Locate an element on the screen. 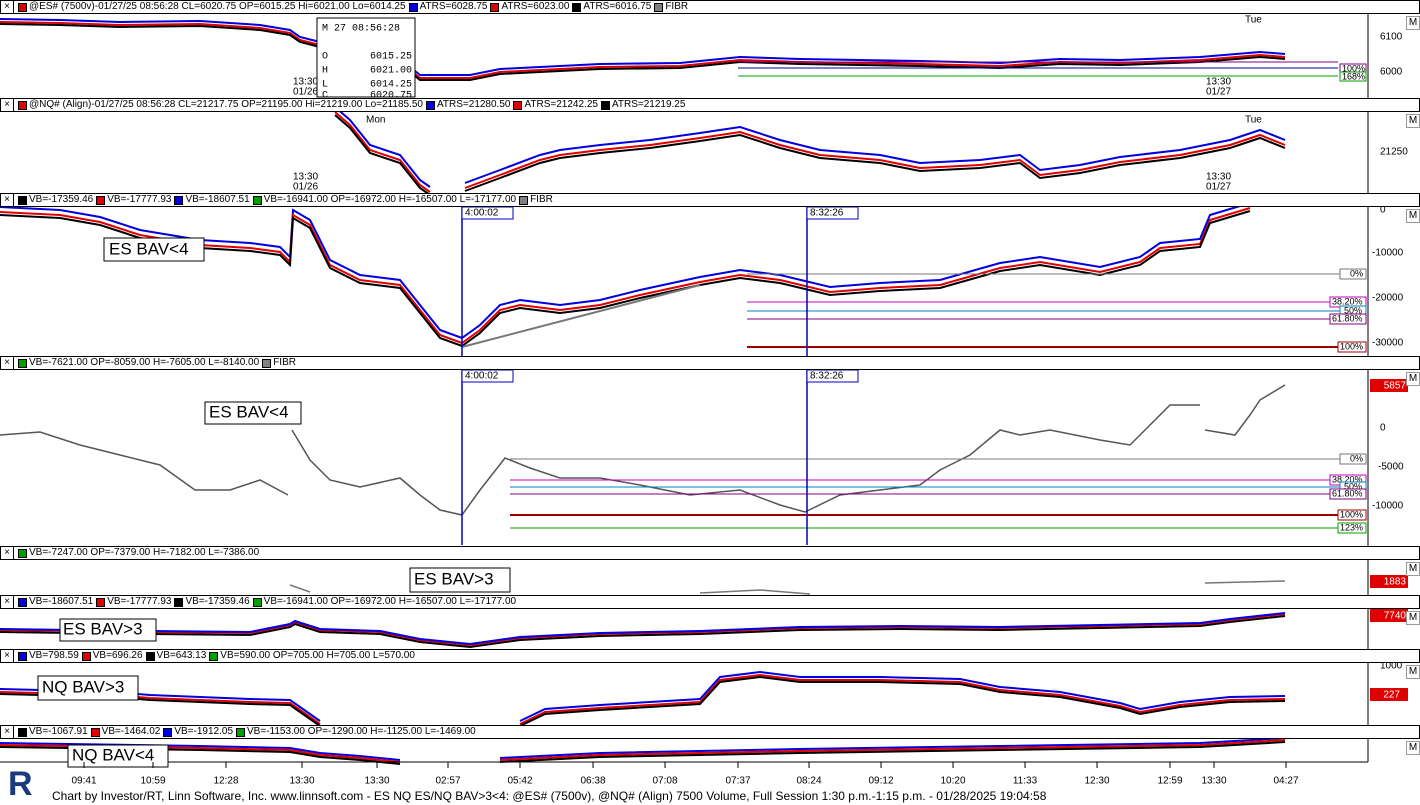 This screenshot has width=1420, height=805. legend-text: VB=590.00 OP=705.00 H=705.00 L=570.00 is located at coordinates (317, 655).